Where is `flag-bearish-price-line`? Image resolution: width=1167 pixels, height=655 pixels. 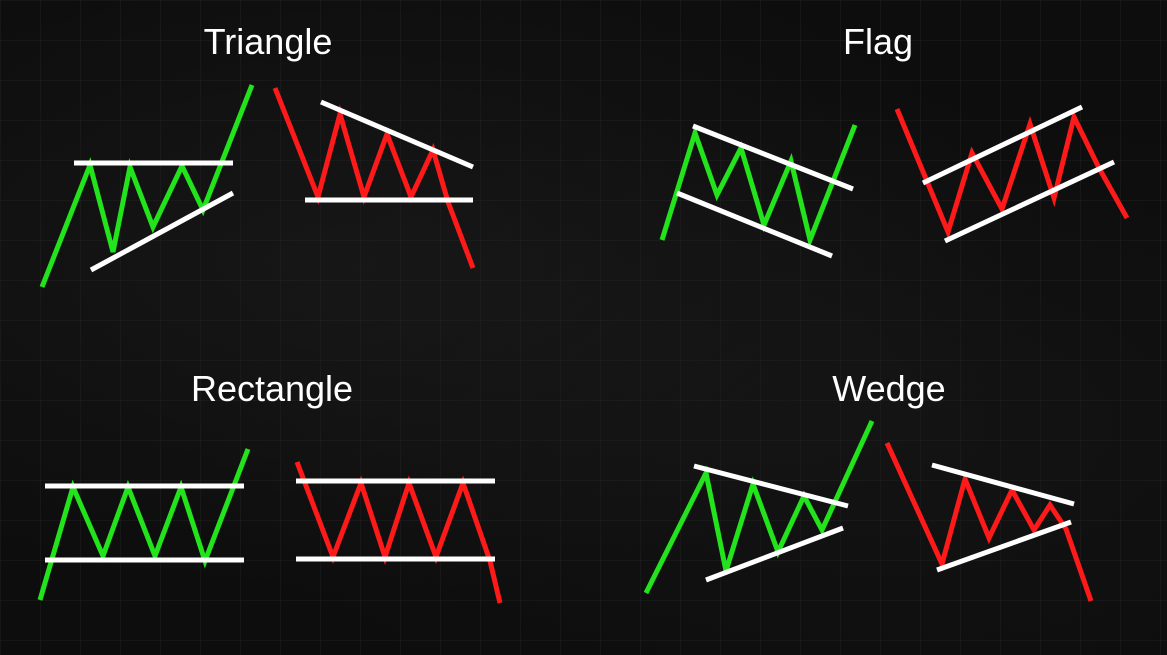 flag-bearish-price-line is located at coordinates (1012, 174).